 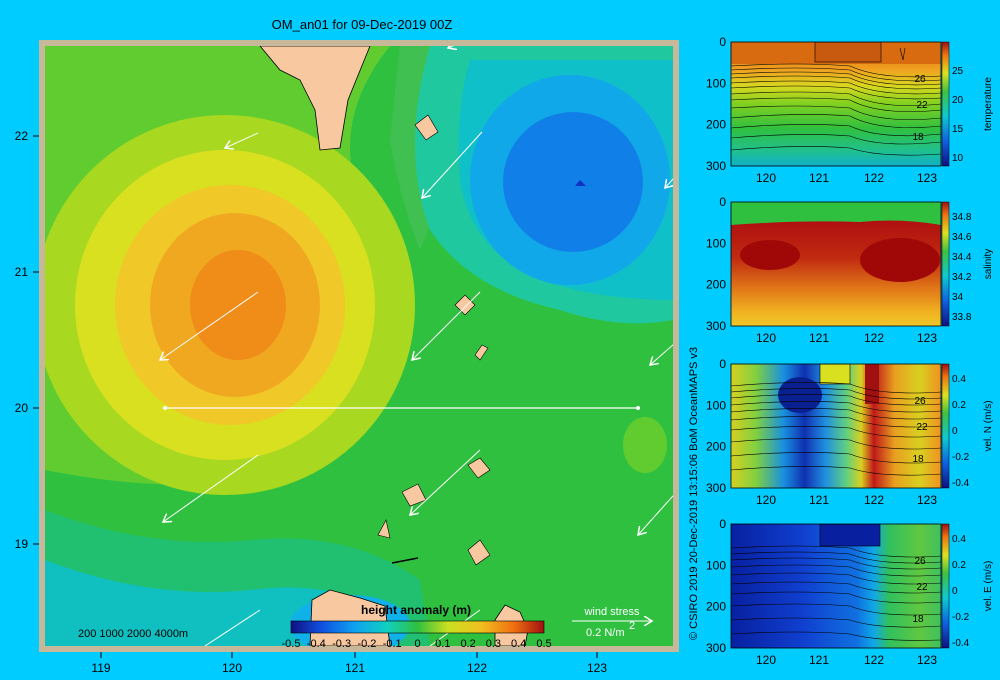 What do you see at coordinates (988, 264) in the screenshot?
I see `section-colorbar-label: salinity` at bounding box center [988, 264].